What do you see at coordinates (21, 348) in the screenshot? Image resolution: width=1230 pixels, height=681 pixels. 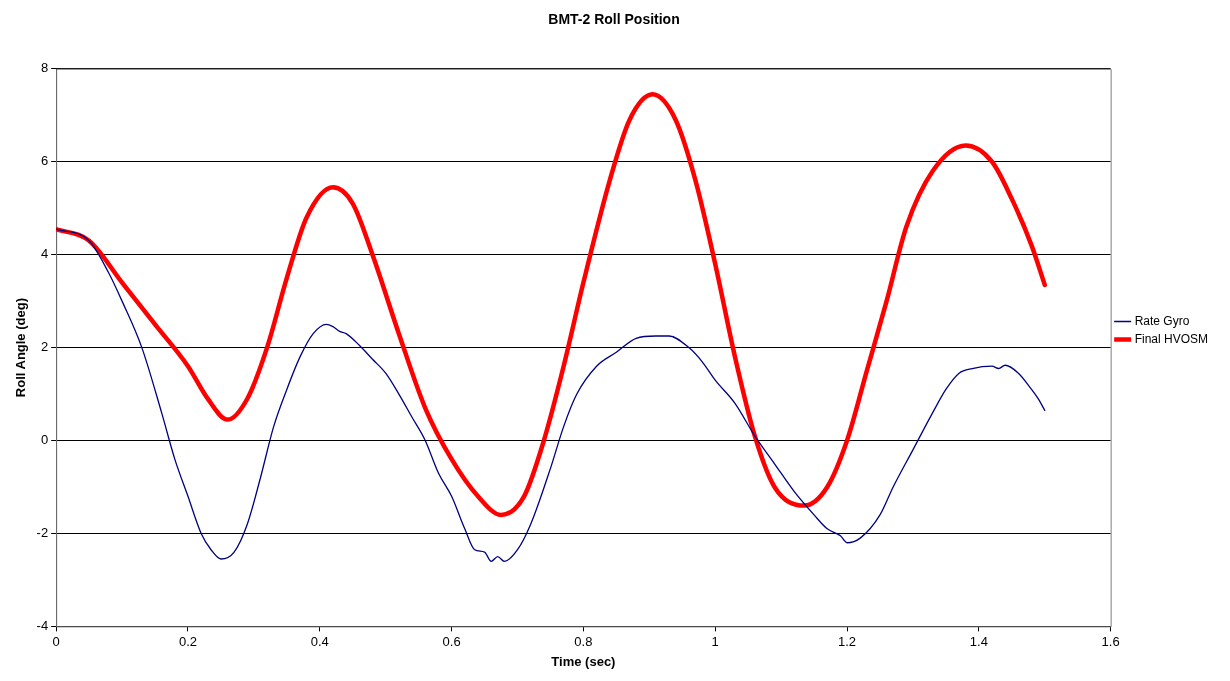 I see `y-axis-title: Roll Angle (deg)` at bounding box center [21, 348].